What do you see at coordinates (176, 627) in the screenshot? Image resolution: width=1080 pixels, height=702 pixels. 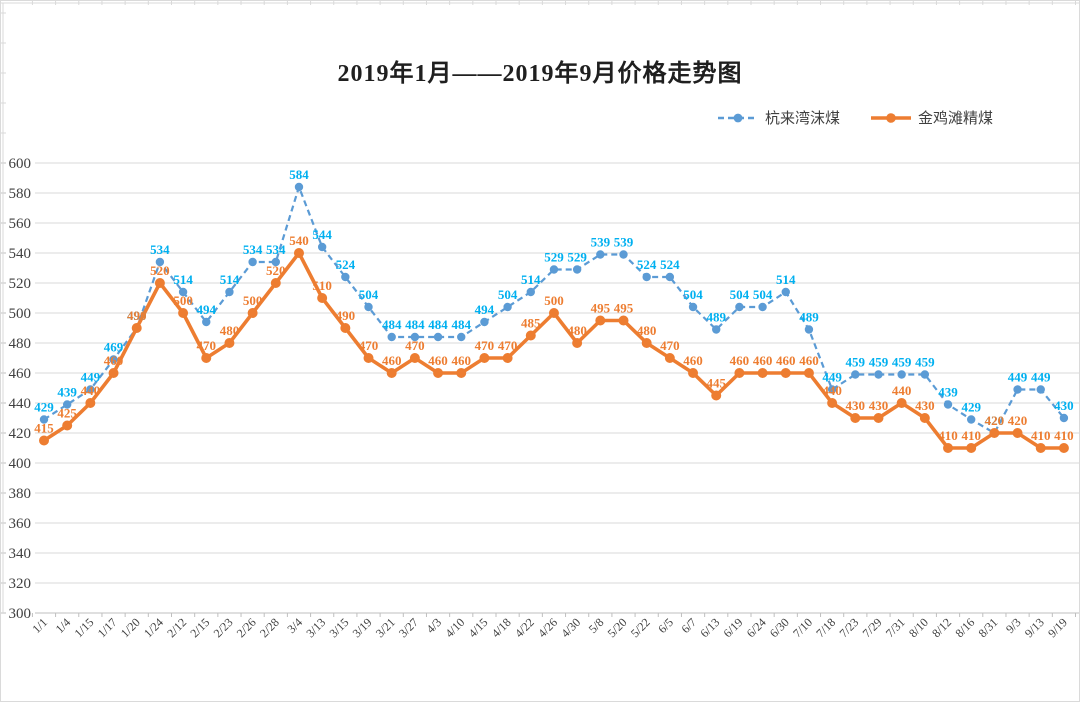 I see `x-category-label: 2/12` at bounding box center [176, 627].